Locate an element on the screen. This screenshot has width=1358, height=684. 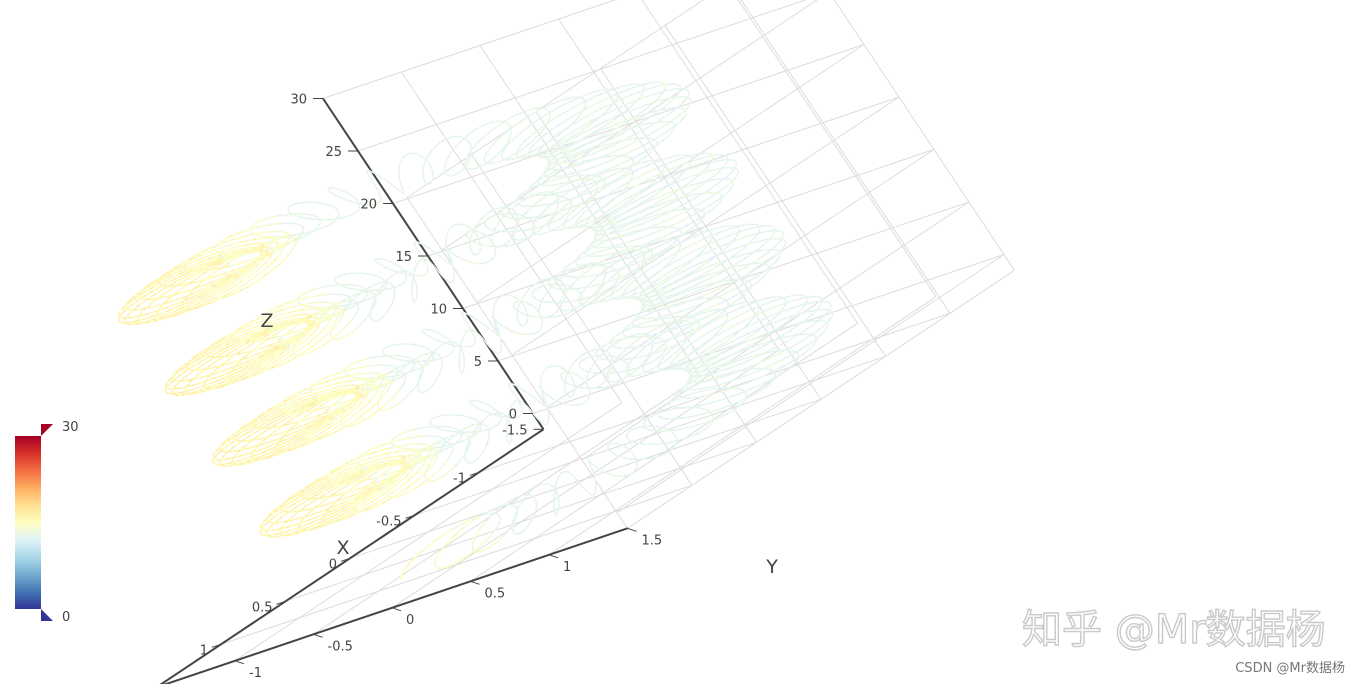
colorbar: 30 0 is located at coordinates (47, 522).